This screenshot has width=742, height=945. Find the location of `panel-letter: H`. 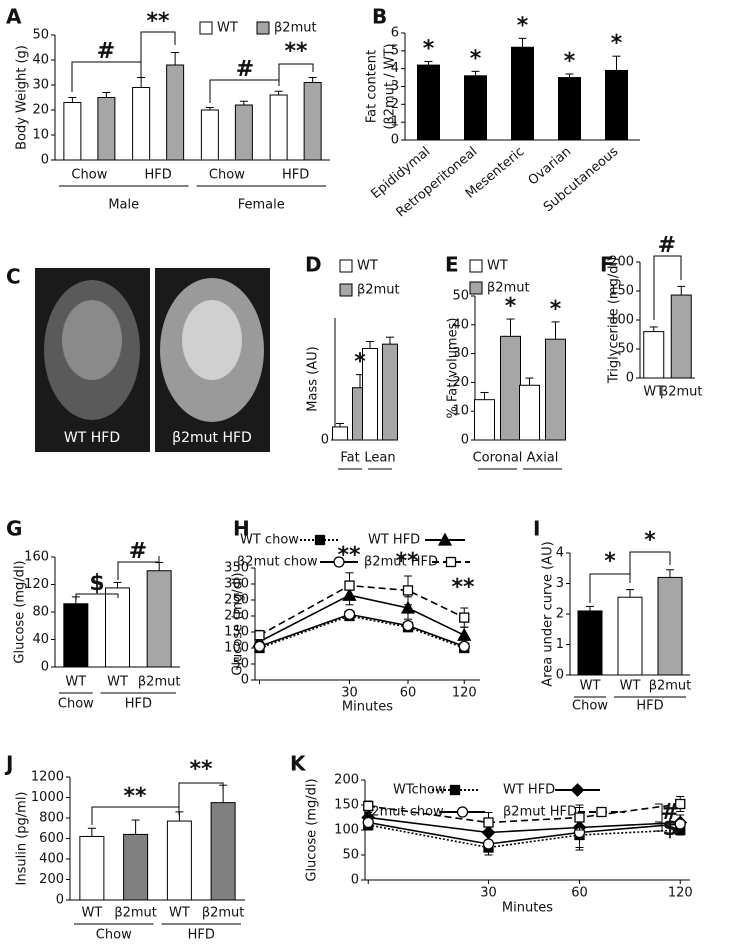

panel-letter: H is located at coordinates (241, 529).